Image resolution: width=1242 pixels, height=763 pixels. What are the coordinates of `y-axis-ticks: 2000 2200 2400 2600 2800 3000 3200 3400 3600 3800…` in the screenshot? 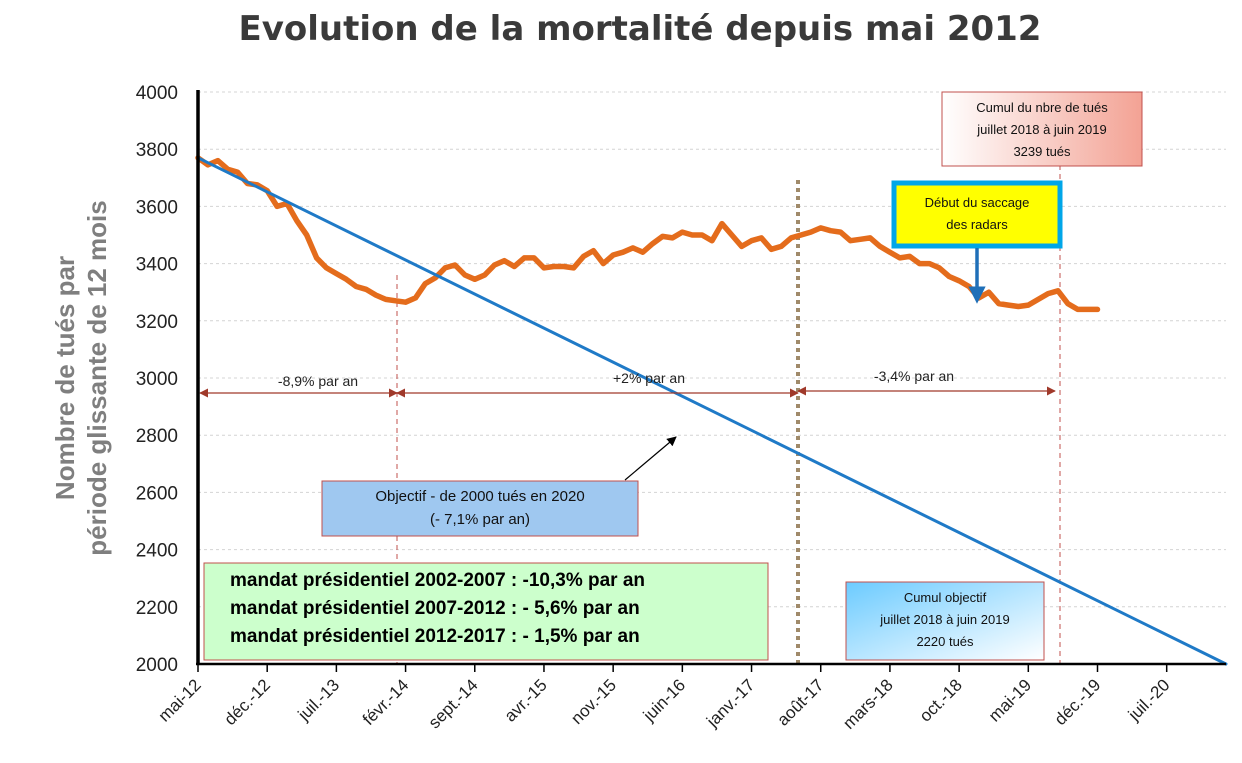 It's located at (157, 379).